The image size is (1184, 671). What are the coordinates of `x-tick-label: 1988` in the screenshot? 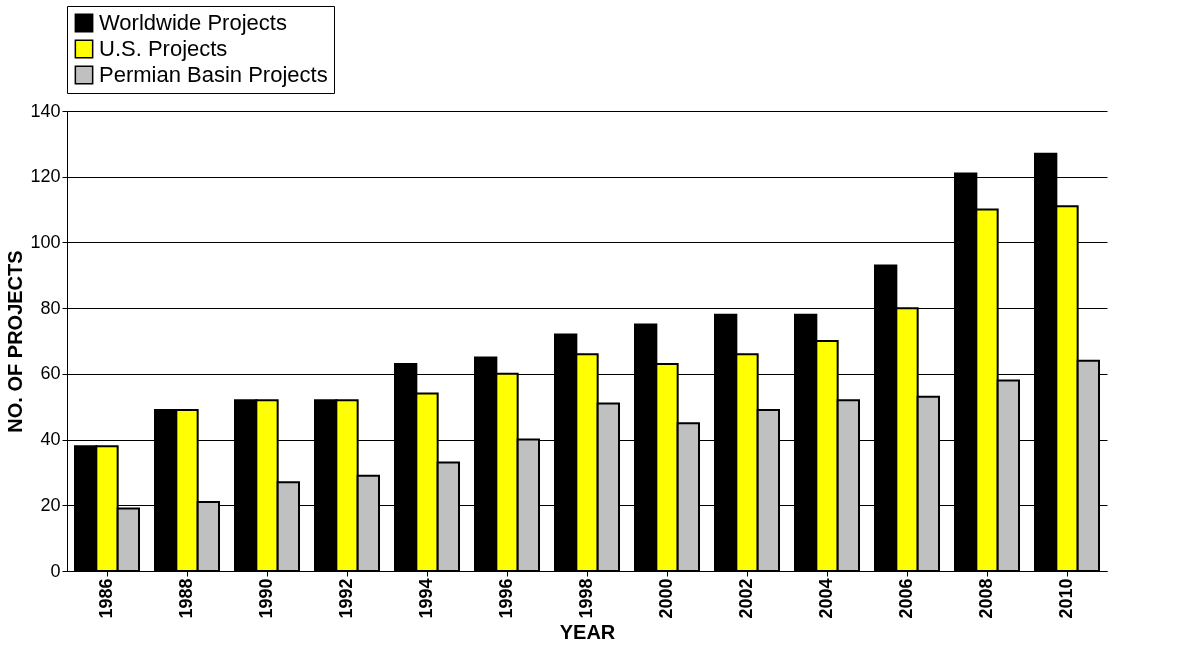 It's located at (186, 598).